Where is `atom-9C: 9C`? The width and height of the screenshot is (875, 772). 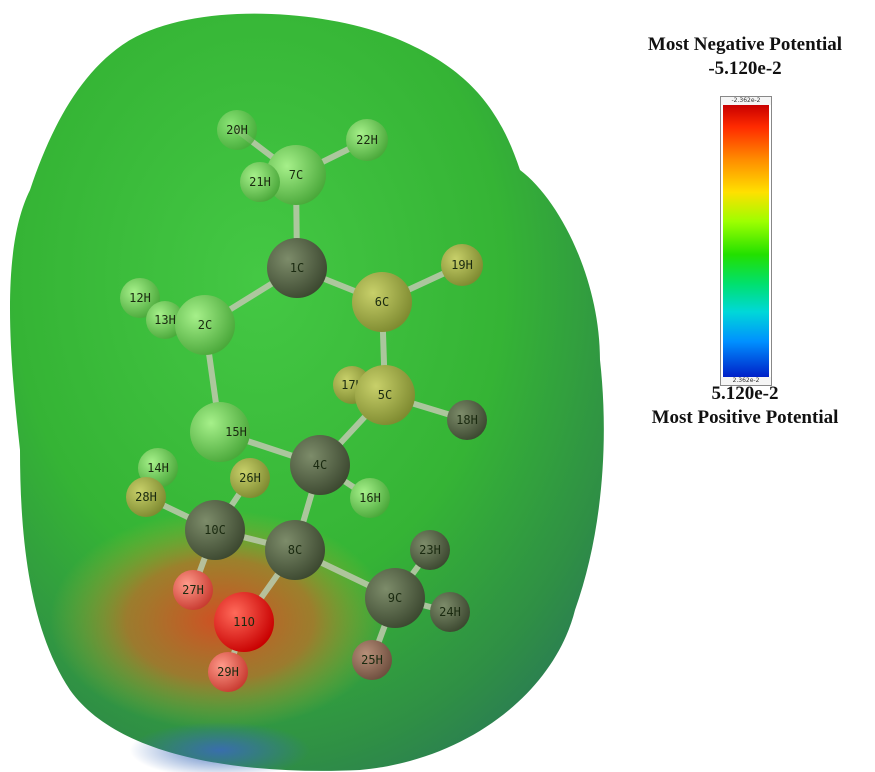
atom-9C: 9C is located at coordinates (395, 598).